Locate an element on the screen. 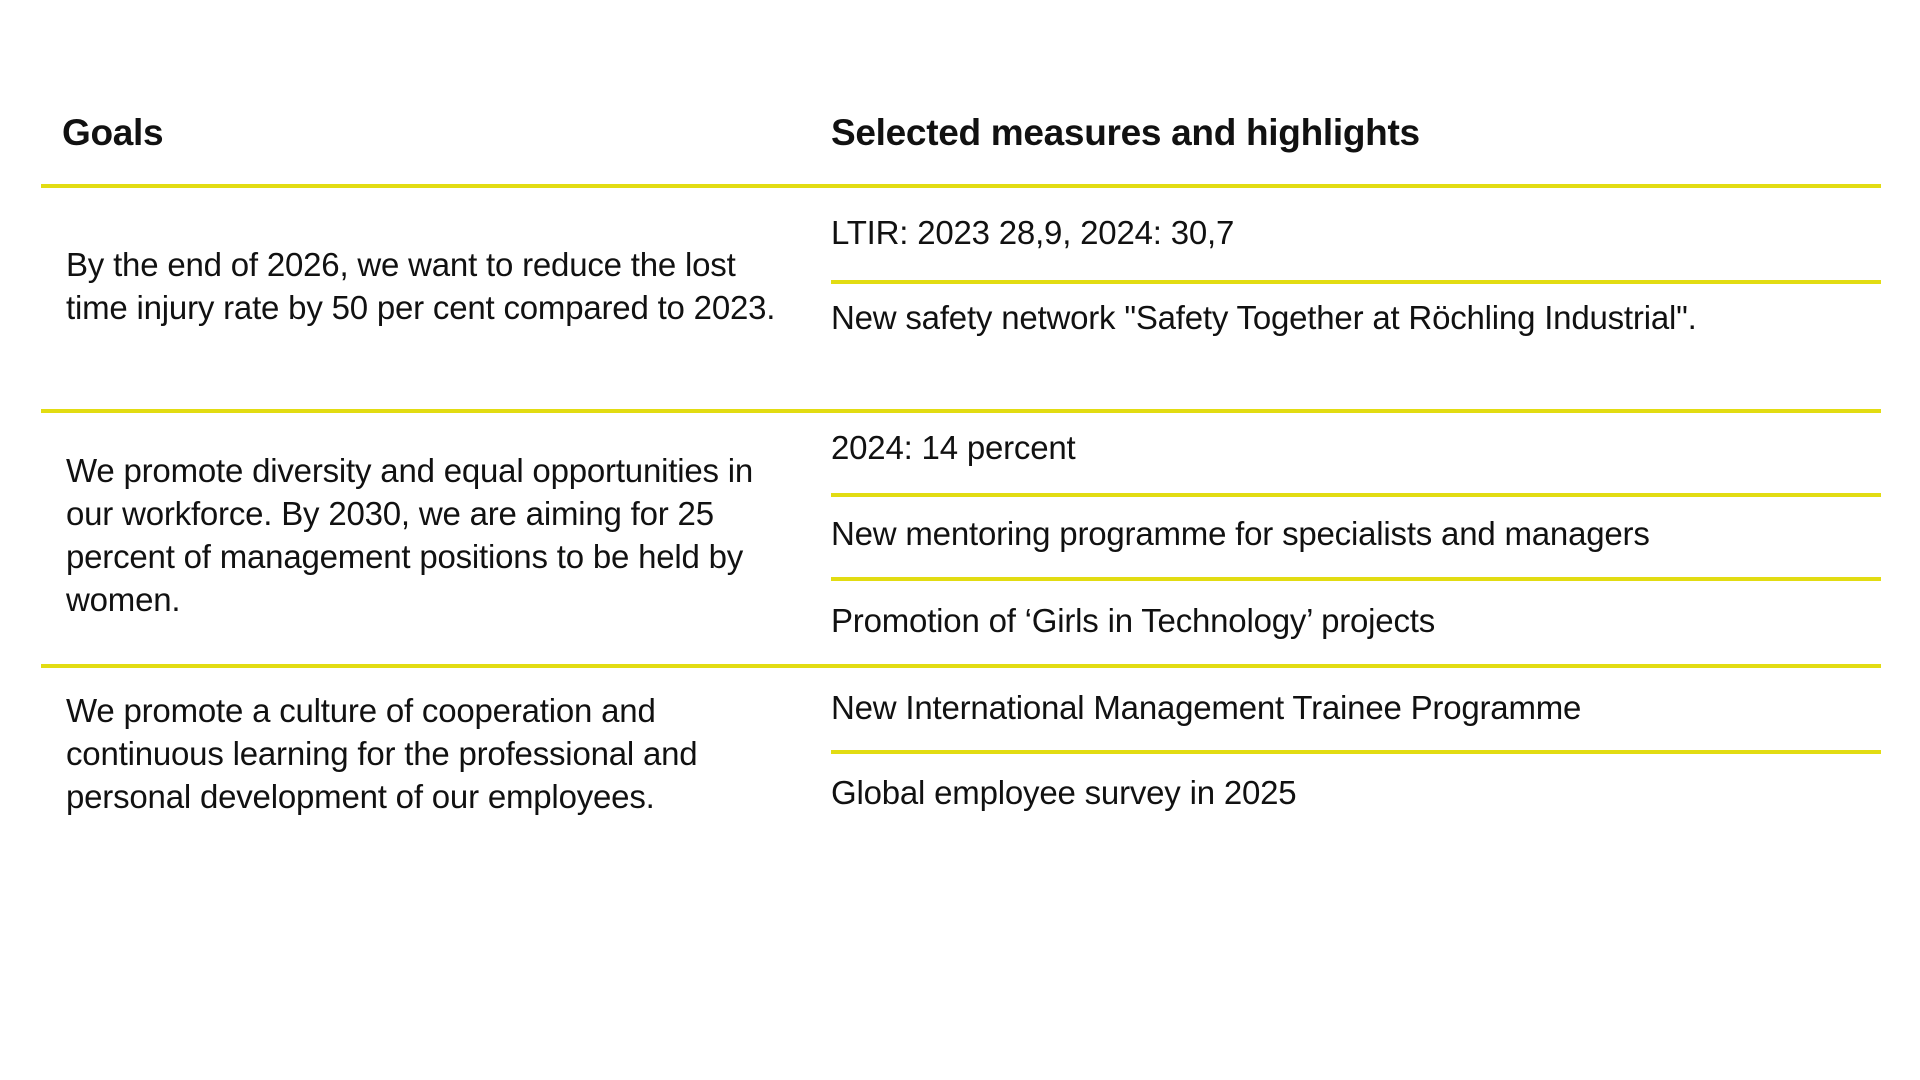 The height and width of the screenshot is (1080, 1920). measure-item: Global employee survey in 2025 is located at coordinates (1064, 792).